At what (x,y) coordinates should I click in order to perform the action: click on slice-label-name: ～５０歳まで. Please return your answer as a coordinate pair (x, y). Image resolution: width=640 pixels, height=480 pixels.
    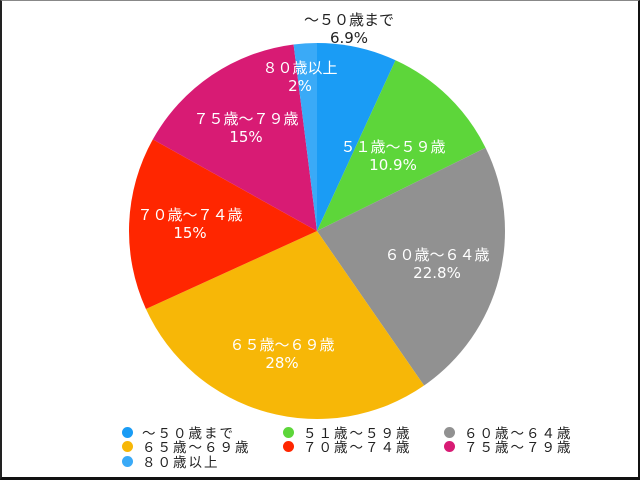
    Looking at the image, I should click on (349, 20).